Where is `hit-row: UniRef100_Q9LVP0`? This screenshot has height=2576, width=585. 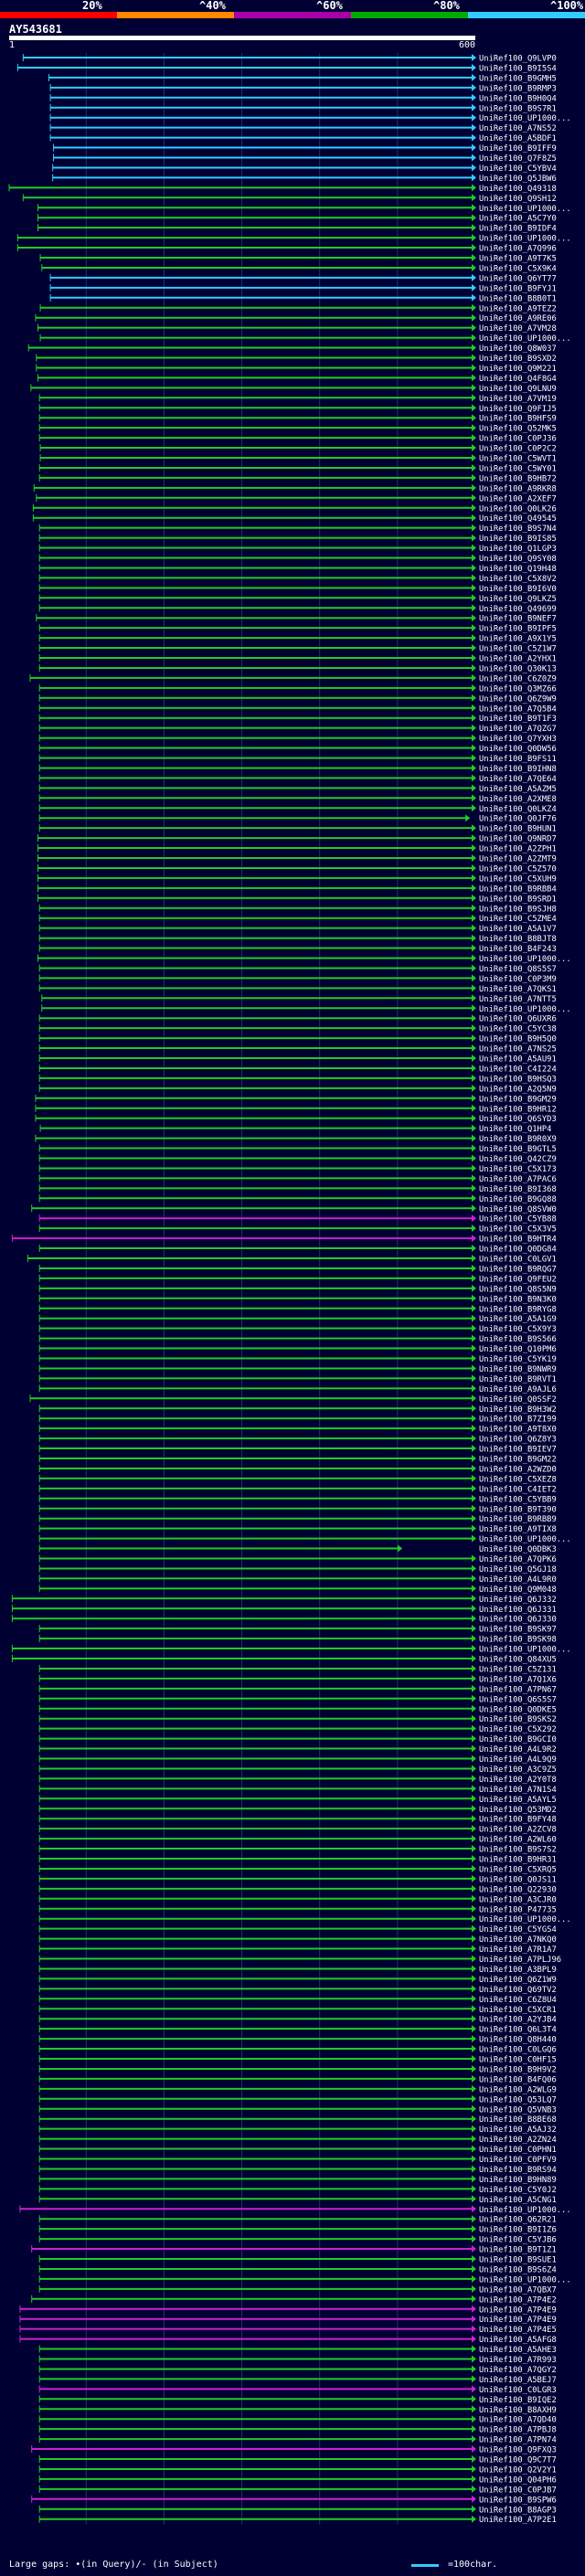
hit-row: UniRef100_Q9LVP0 is located at coordinates (289, 59).